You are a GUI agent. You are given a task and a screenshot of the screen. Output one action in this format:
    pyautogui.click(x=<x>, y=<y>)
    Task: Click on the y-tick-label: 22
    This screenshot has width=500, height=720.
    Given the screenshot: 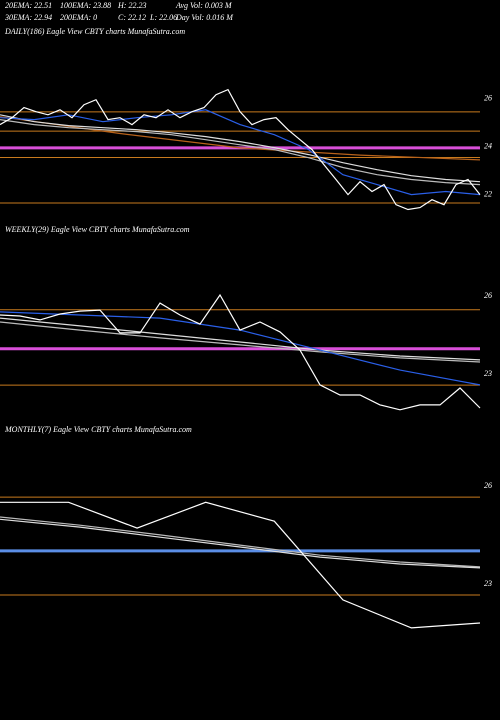 What is the action you would take?
    pyautogui.click(x=488, y=193)
    